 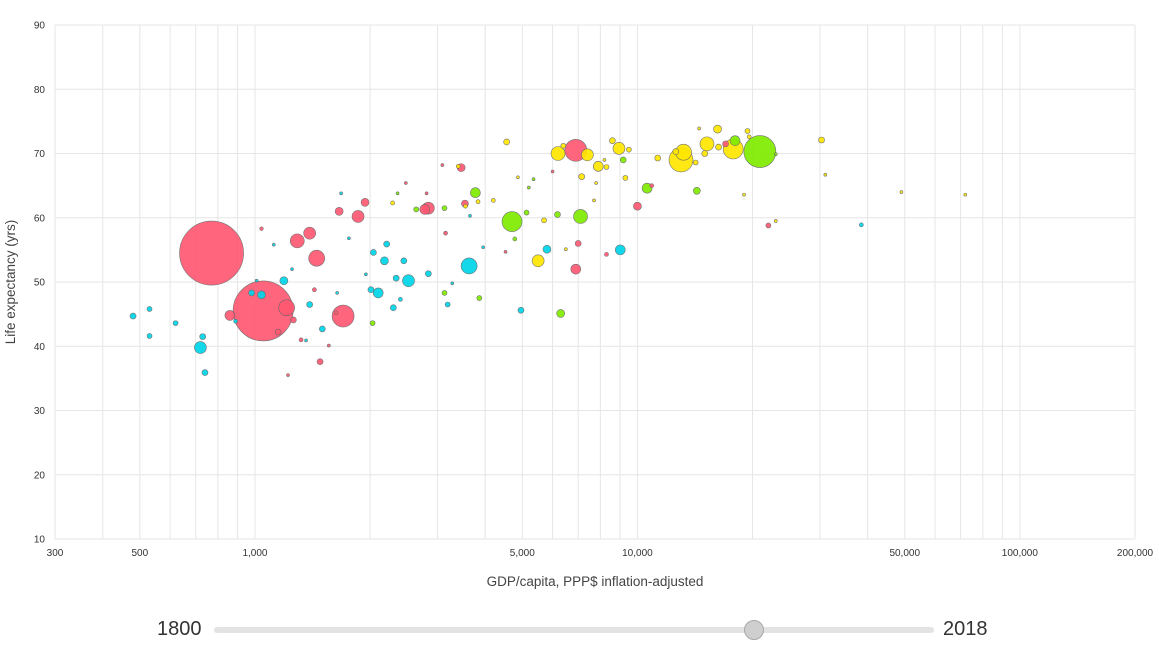 I want to click on year-slider: 1800 2018, so click(x=575, y=630).